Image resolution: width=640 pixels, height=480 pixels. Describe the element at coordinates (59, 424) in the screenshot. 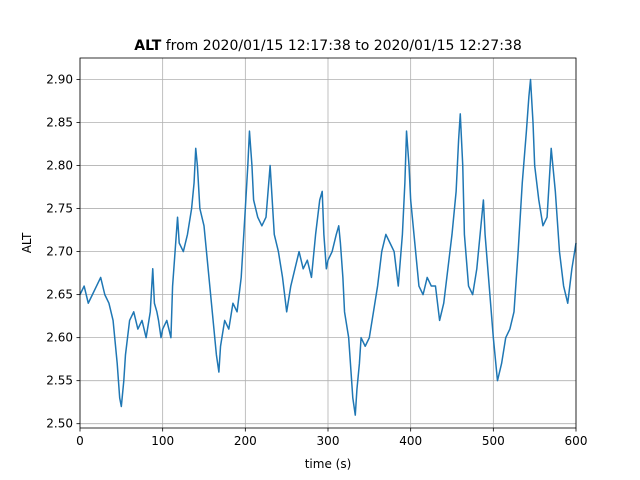

I see `y-tick-label: 2.50` at that location.